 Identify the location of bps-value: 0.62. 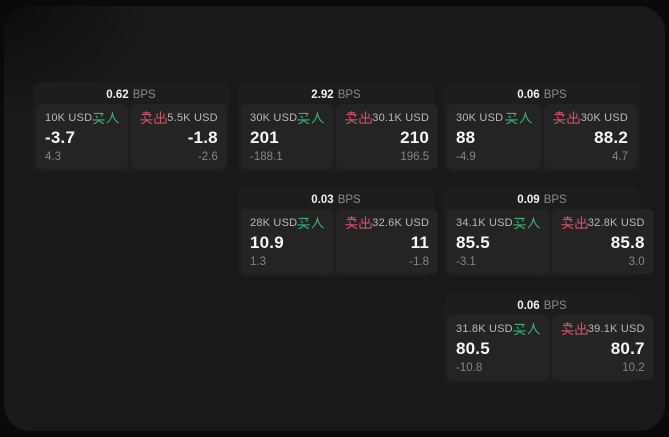
(117, 94).